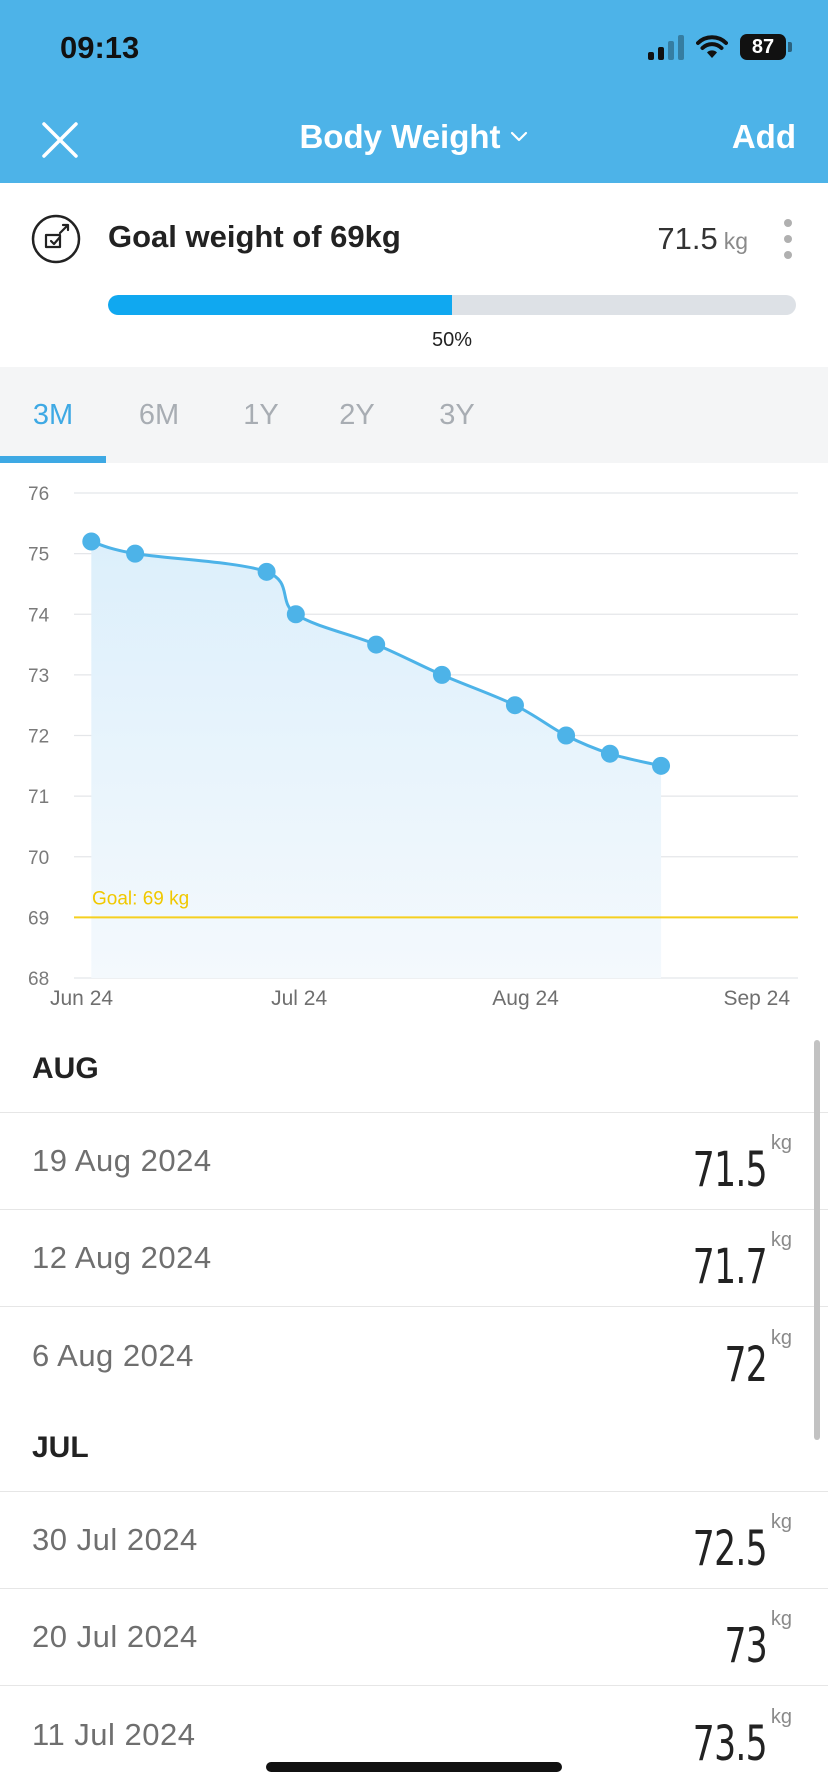  What do you see at coordinates (687, 238) in the screenshot?
I see `current-weight-value: 71.5` at bounding box center [687, 238].